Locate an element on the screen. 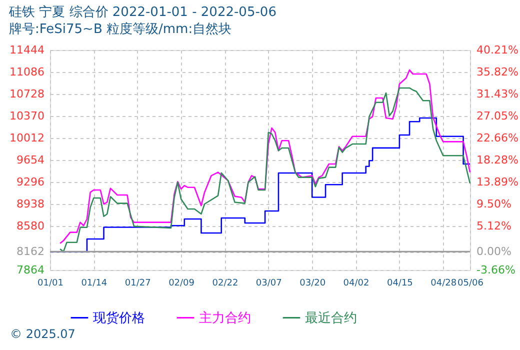 This screenshot has height=350, width=520. y2-tick-label: 22.66% is located at coordinates (497, 138).